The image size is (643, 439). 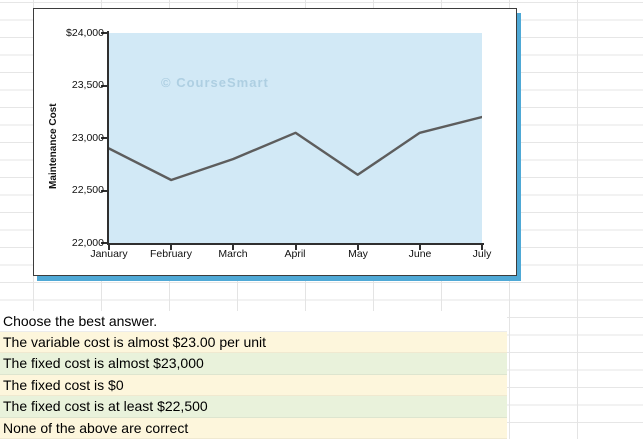 I want to click on y-axis-line, so click(x=108, y=138).